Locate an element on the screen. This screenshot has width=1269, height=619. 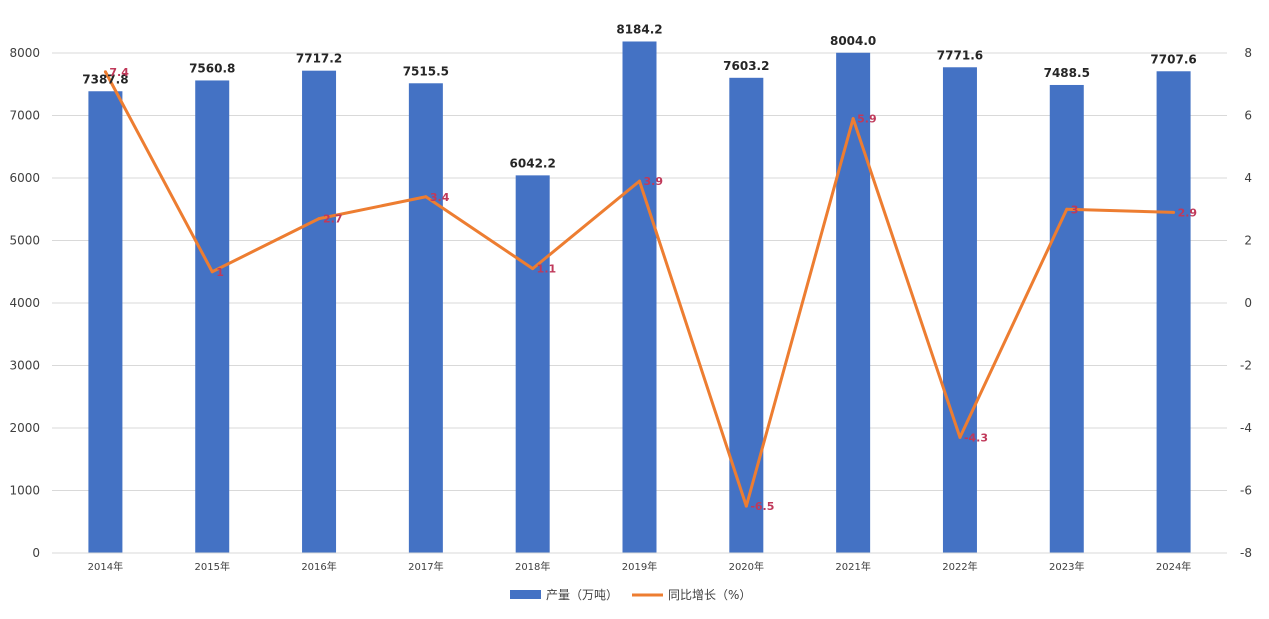
right-axis-tick-label: 4 is located at coordinates (1248, 178).